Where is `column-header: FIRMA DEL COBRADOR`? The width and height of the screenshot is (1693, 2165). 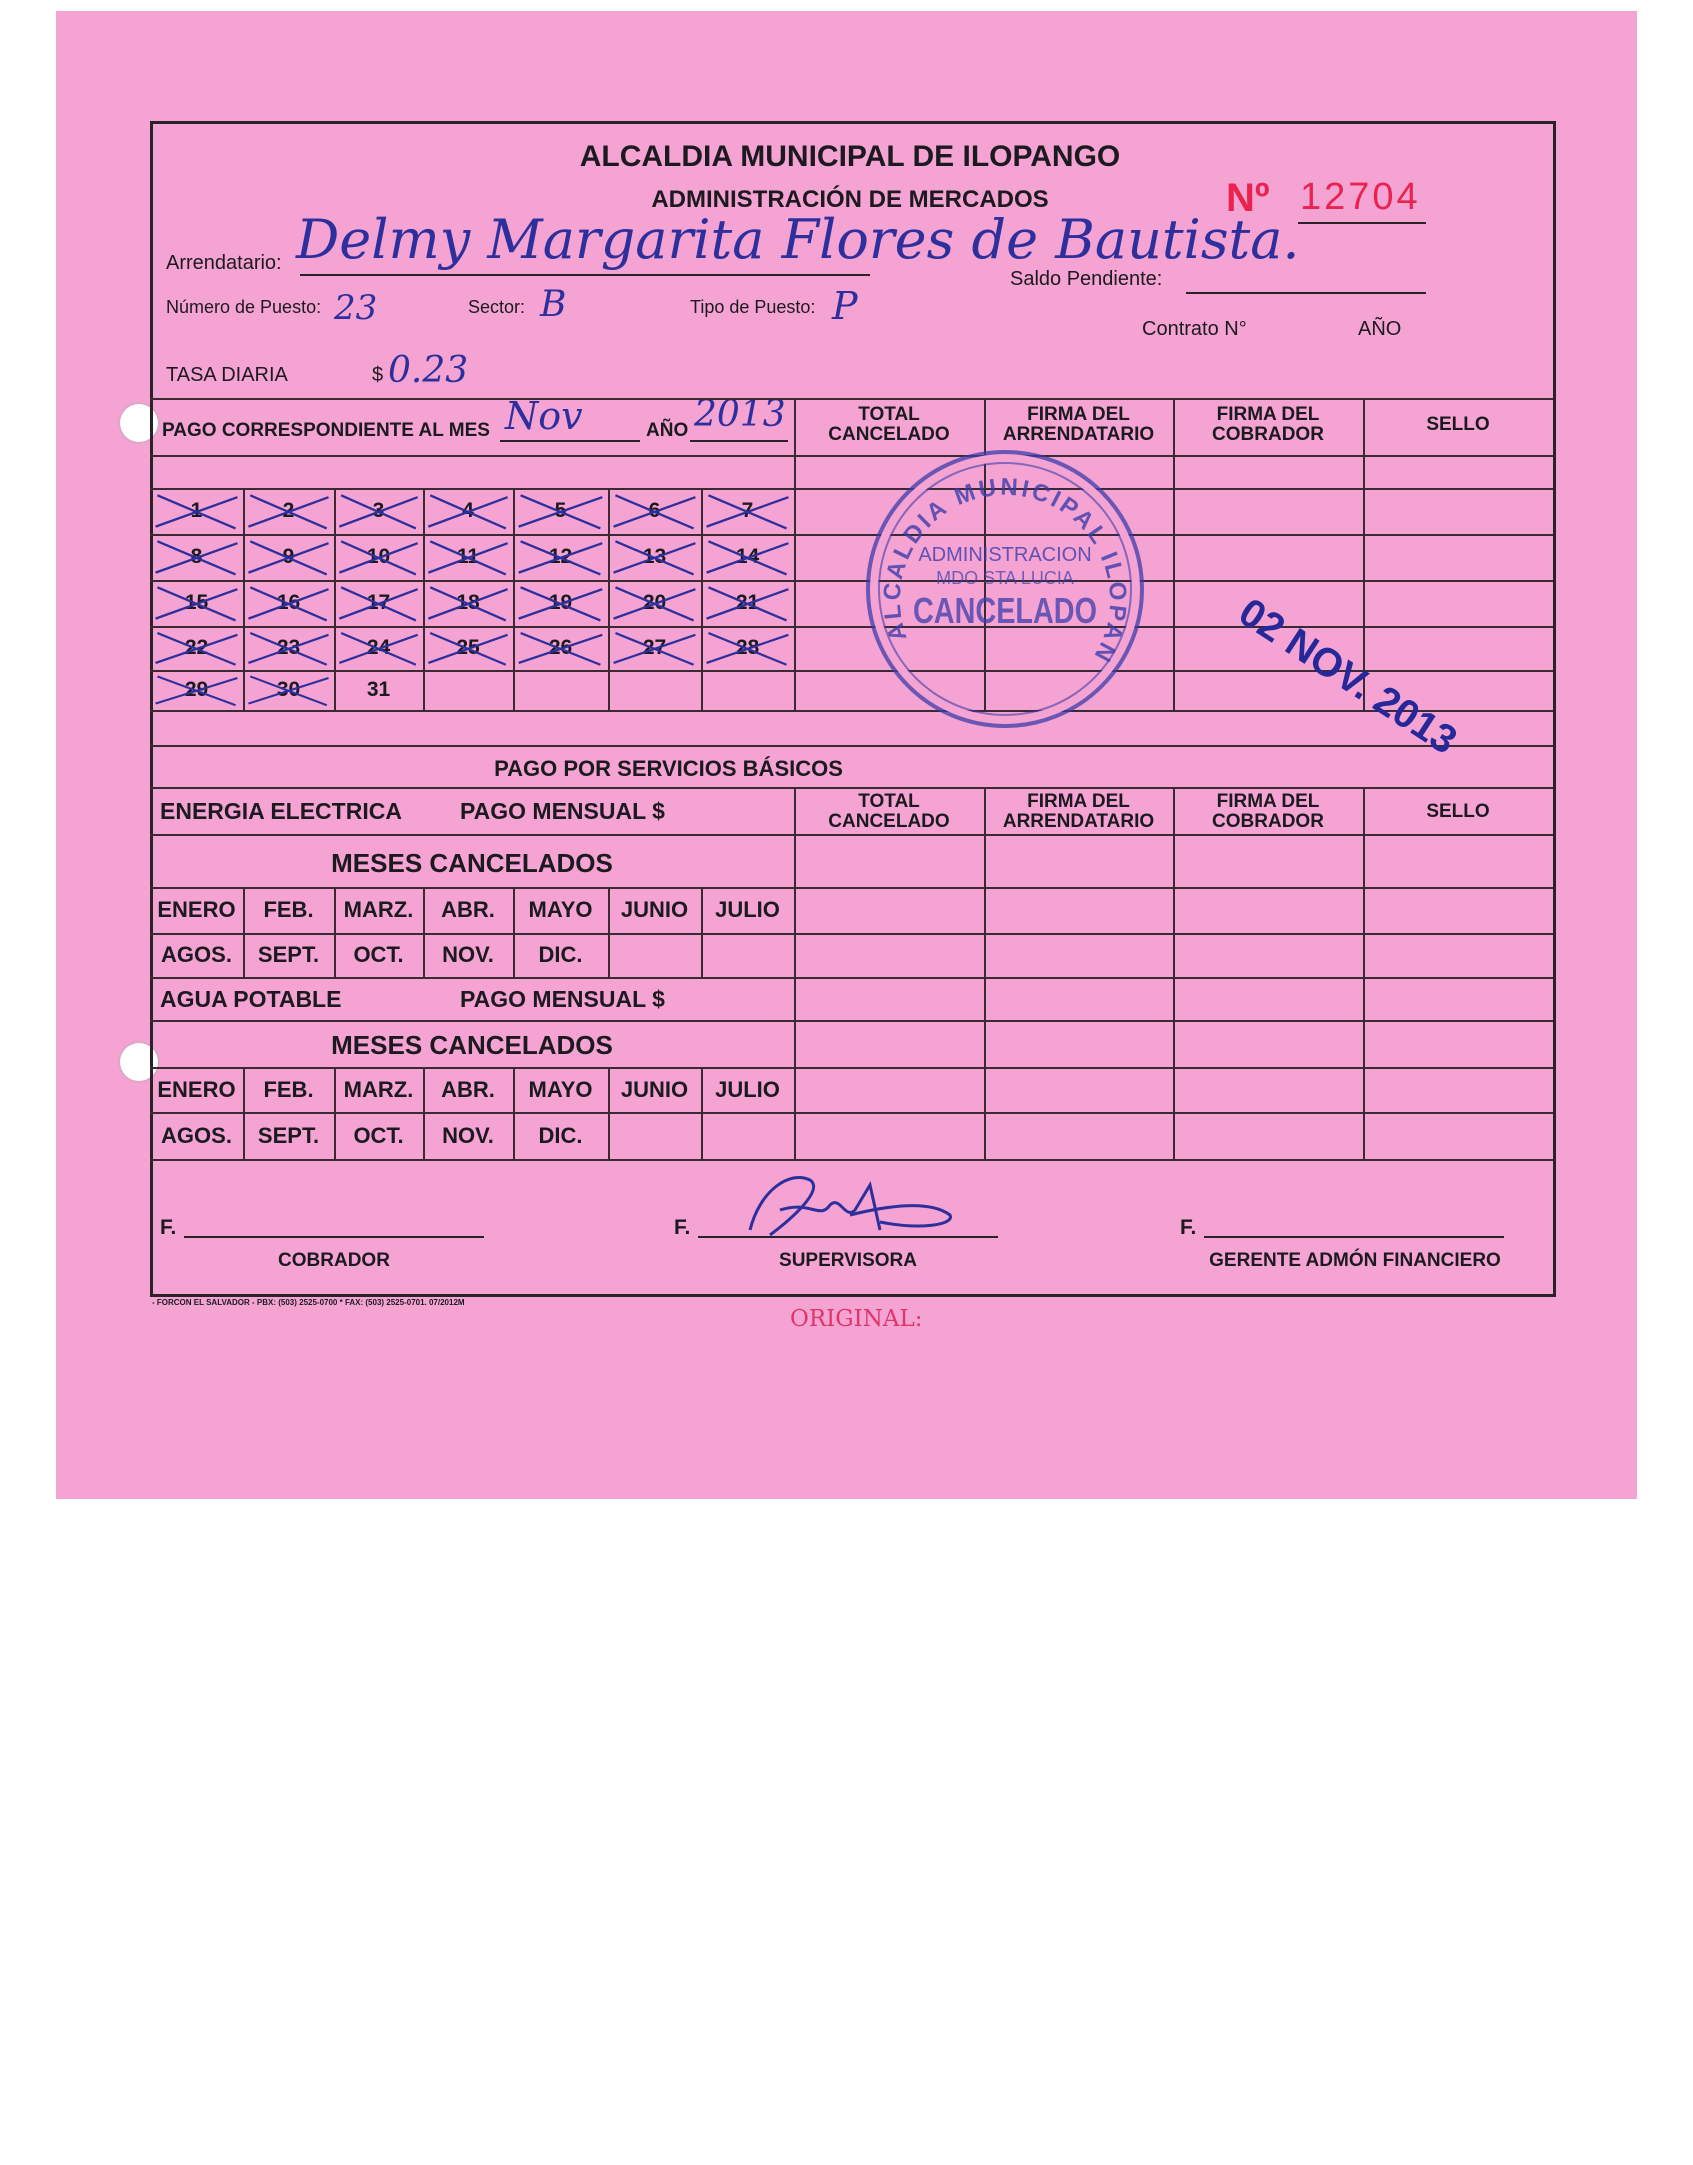 column-header: FIRMA DEL COBRADOR is located at coordinates (1268, 424).